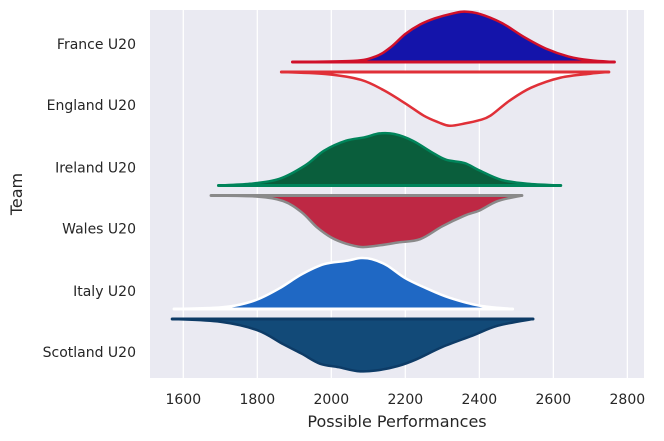 The width and height of the screenshot is (664, 441). What do you see at coordinates (331, 400) in the screenshot?
I see `x-tick-2000: 2000` at bounding box center [331, 400].